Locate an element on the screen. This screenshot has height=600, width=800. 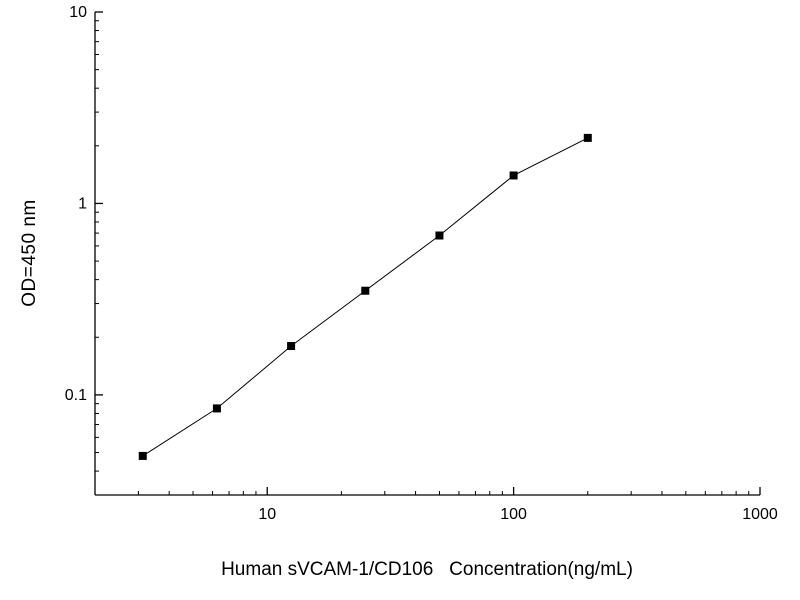
x-axis-title: Human sVCAM-1/CD106 Concentration(ng/mL) is located at coordinates (427, 569).